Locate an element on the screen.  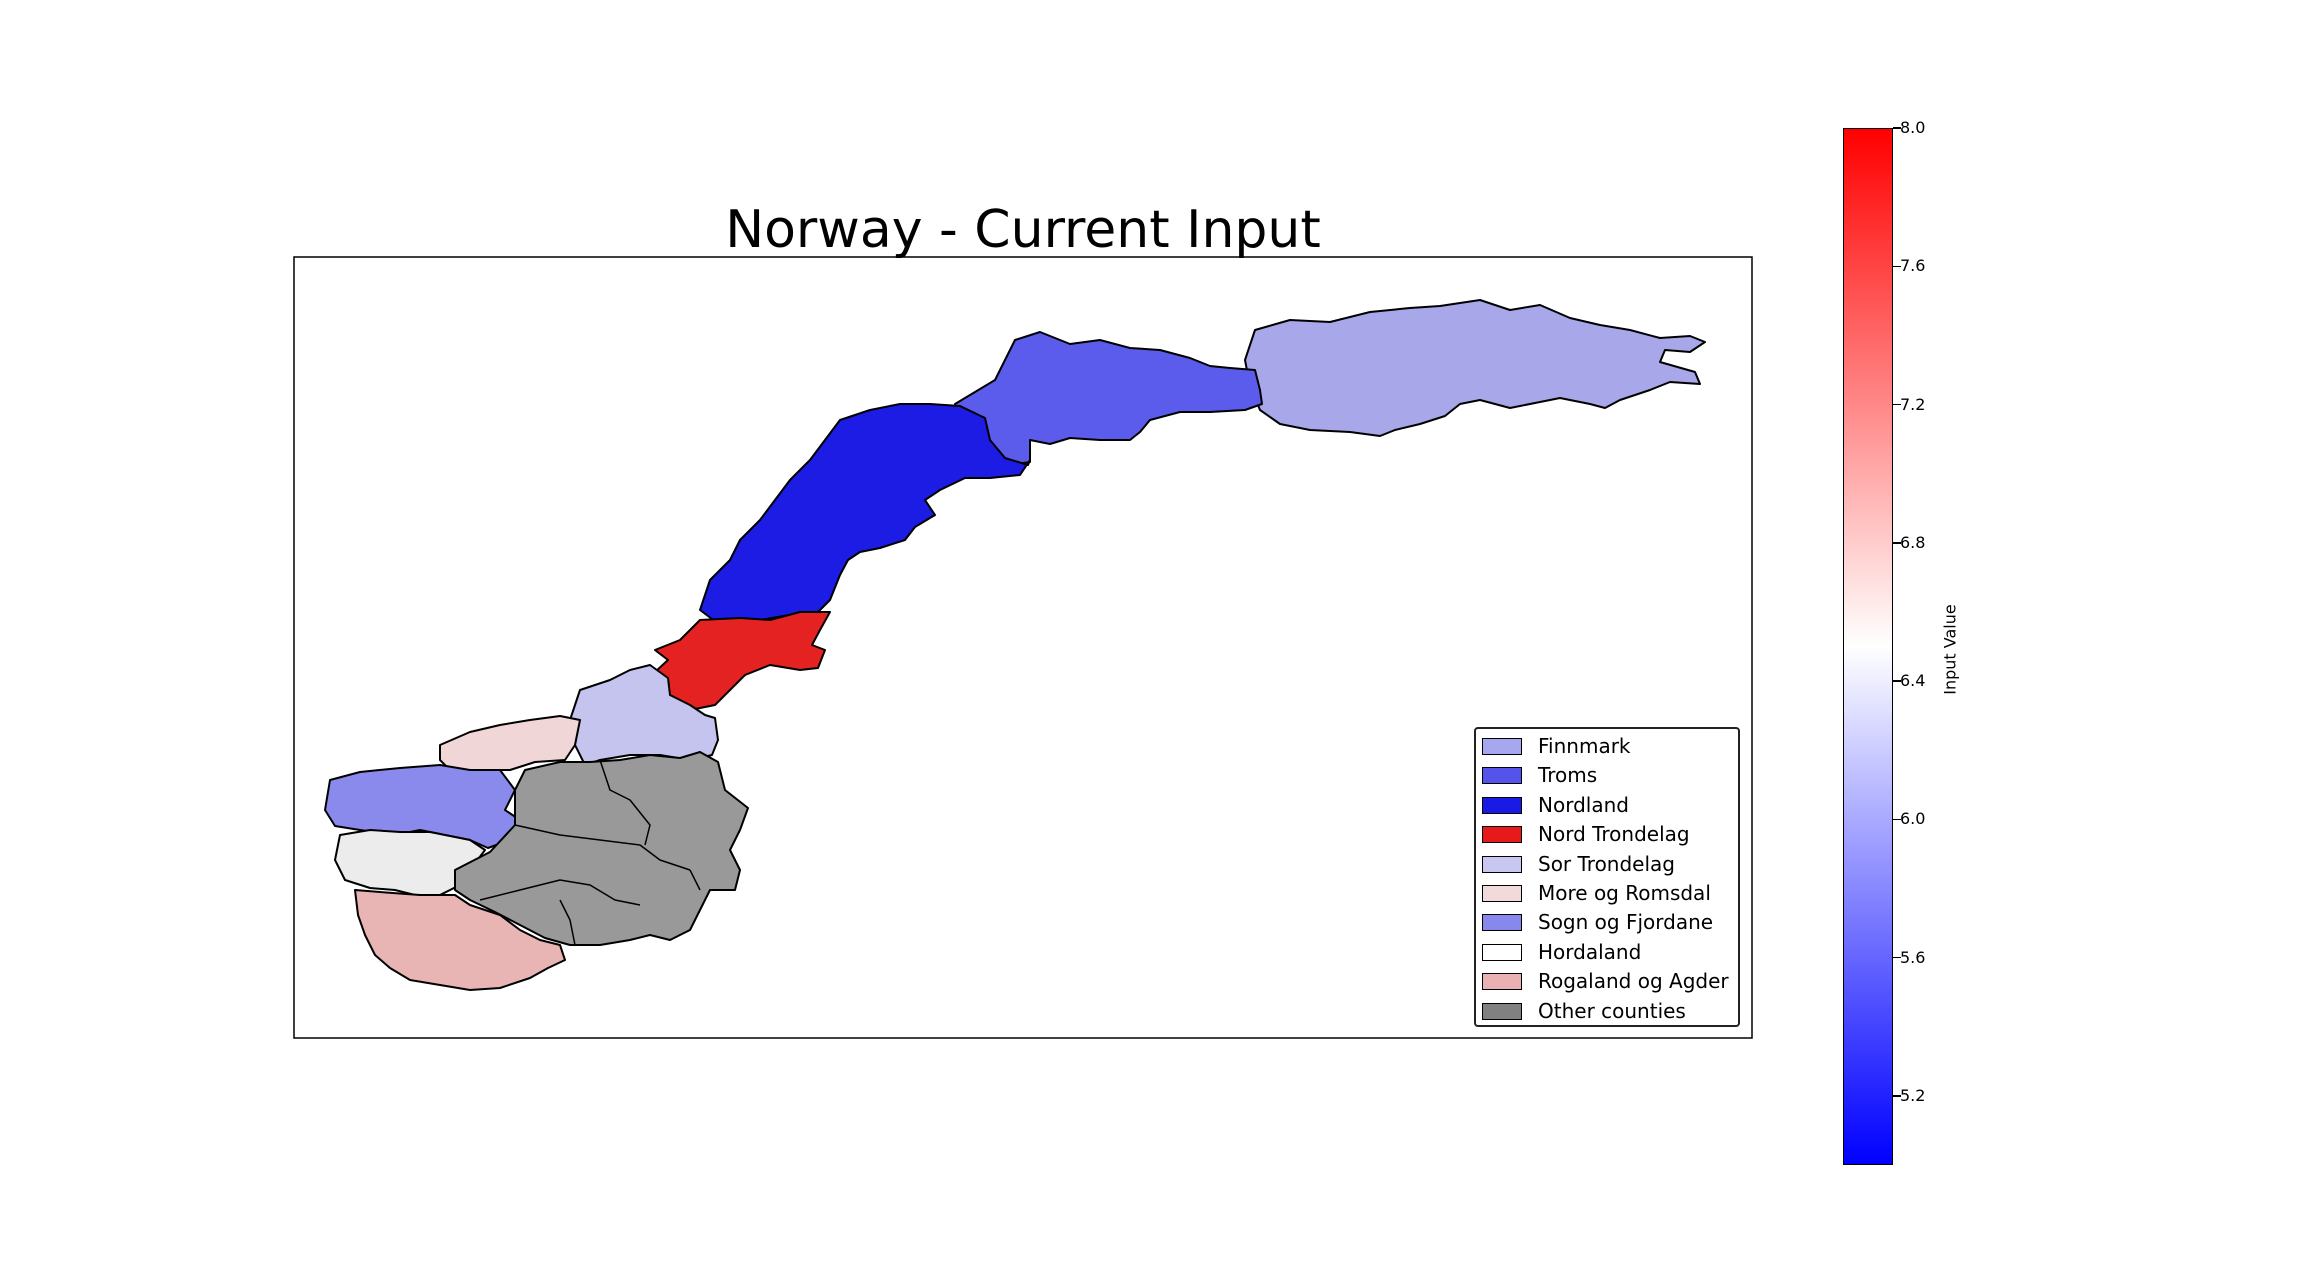
legend-item: Hordaland is located at coordinates (1607, 953).